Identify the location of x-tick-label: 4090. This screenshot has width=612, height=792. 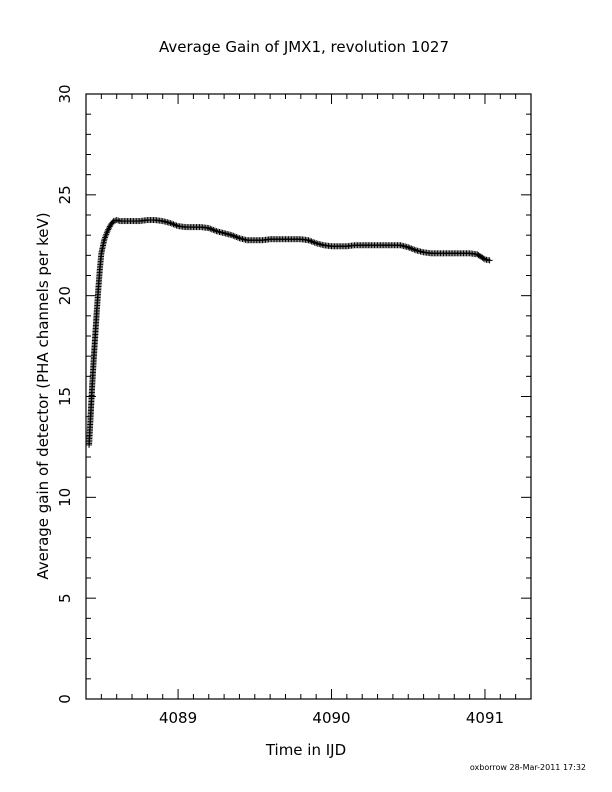
(331, 718).